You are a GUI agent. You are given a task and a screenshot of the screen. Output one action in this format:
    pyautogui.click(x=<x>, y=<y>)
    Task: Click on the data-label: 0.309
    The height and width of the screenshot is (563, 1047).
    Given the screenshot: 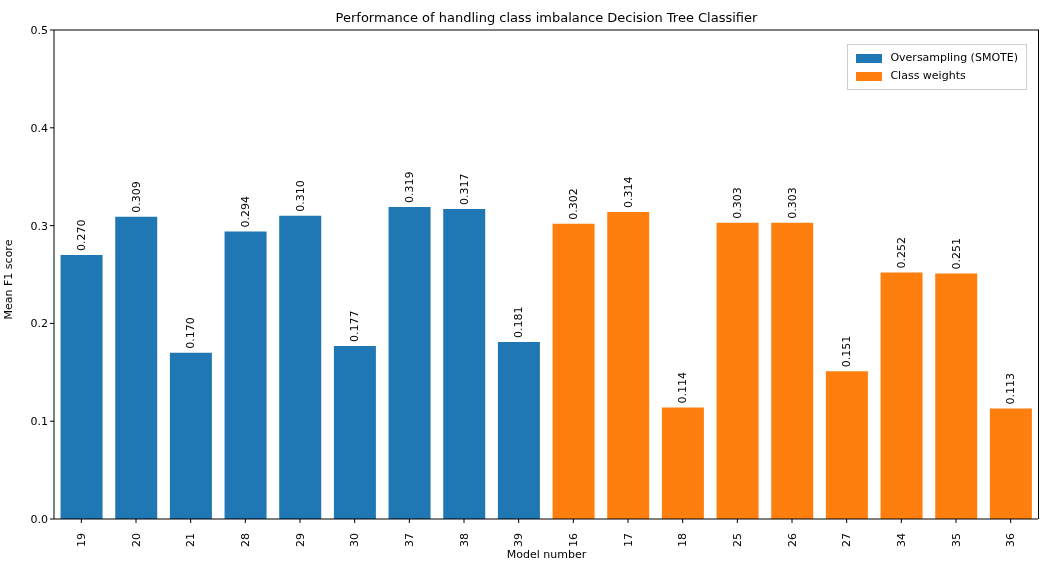 What is the action you would take?
    pyautogui.click(x=136, y=197)
    